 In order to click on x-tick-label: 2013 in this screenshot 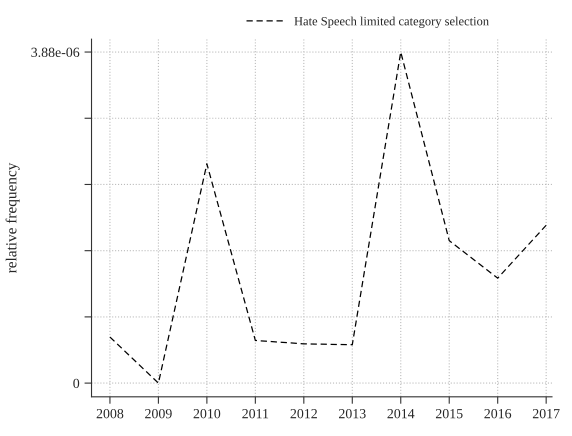, I will do `click(352, 413)`.